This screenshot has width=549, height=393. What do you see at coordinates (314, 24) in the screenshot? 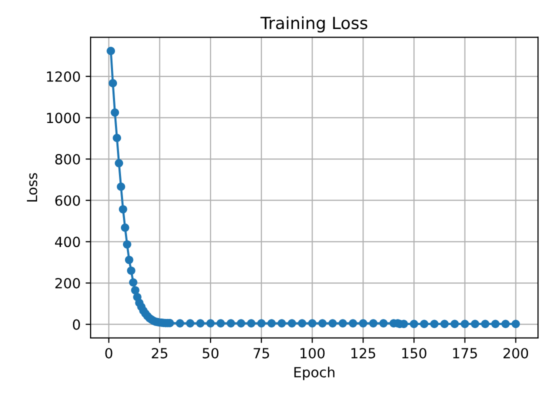
I see `chart-title: Training Loss` at bounding box center [314, 24].